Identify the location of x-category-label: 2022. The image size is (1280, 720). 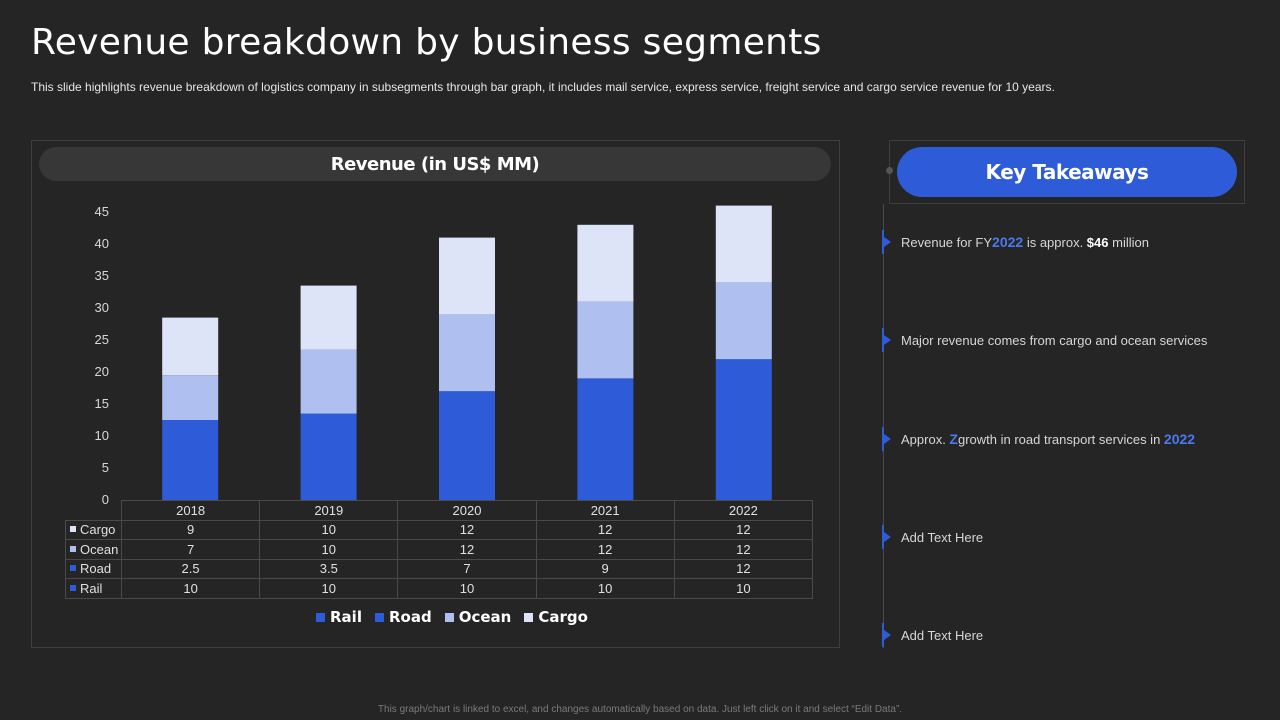
(743, 510).